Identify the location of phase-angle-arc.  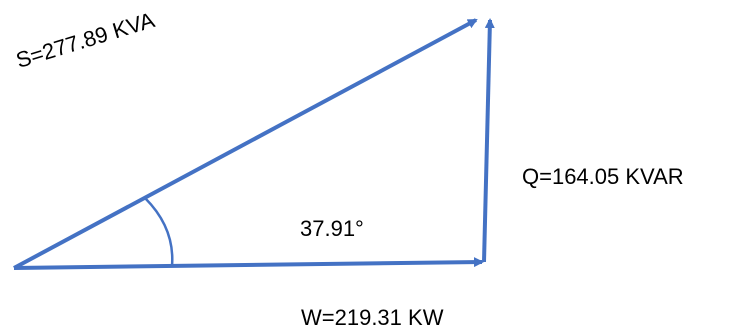
(159, 232).